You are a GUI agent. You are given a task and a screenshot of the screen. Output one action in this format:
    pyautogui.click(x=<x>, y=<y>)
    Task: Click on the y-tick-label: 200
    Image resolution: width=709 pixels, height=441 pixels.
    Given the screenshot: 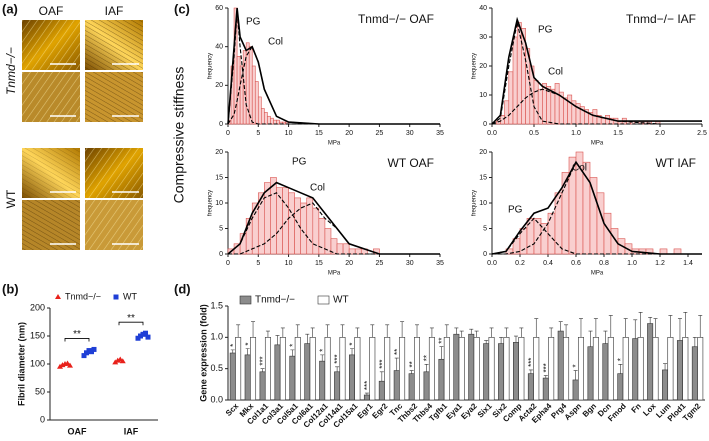 What is the action you would take?
    pyautogui.click(x=37, y=307)
    